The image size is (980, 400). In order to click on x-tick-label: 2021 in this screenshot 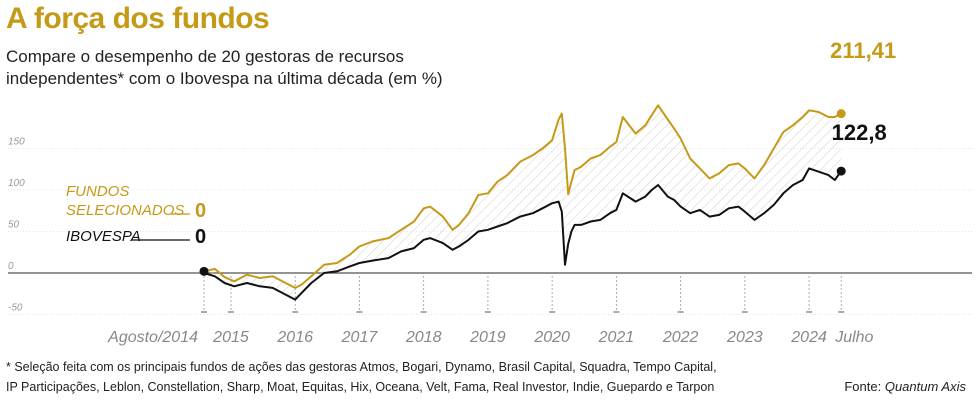, I will do `click(616, 337)`.